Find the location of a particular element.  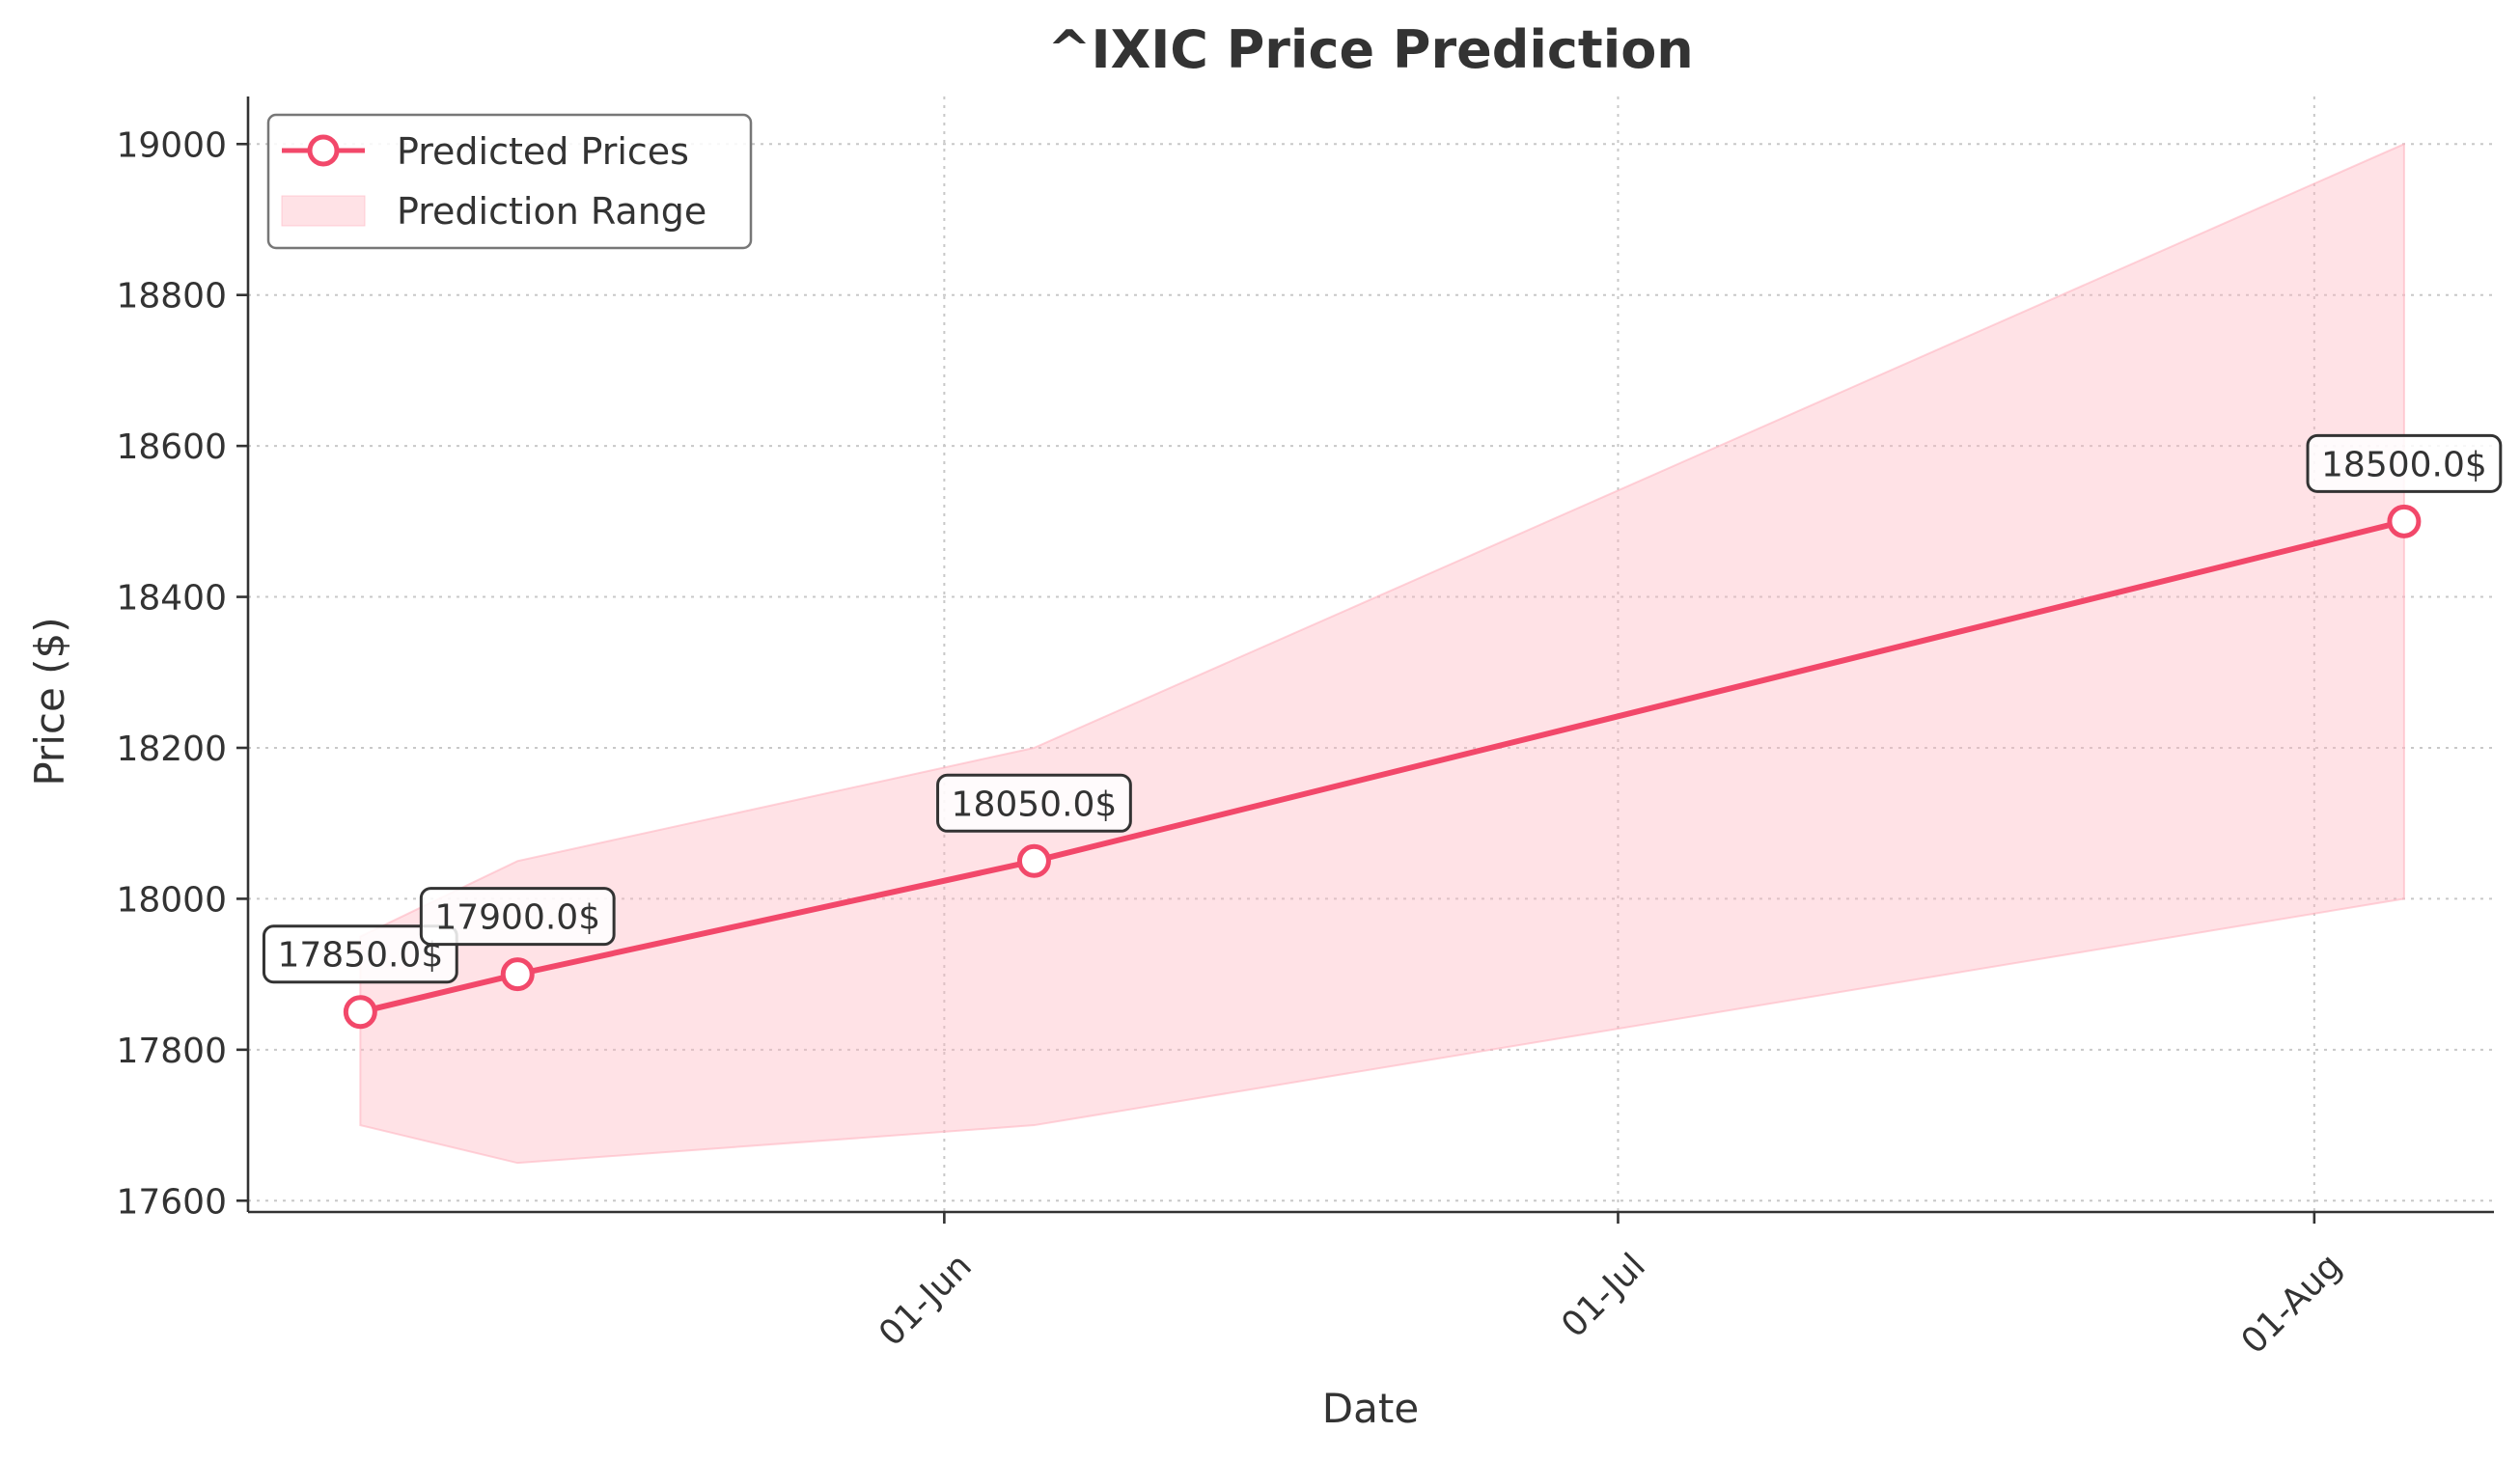

legend-label-prediction-range: Prediction Range is located at coordinates (552, 211).